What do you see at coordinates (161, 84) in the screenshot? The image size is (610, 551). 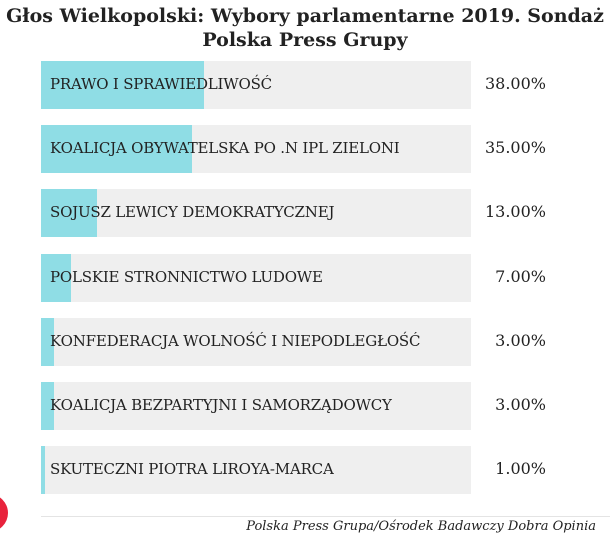 I see `bar-label: PRAWO I SPRAWIEDLIWOŚĆ` at bounding box center [161, 84].